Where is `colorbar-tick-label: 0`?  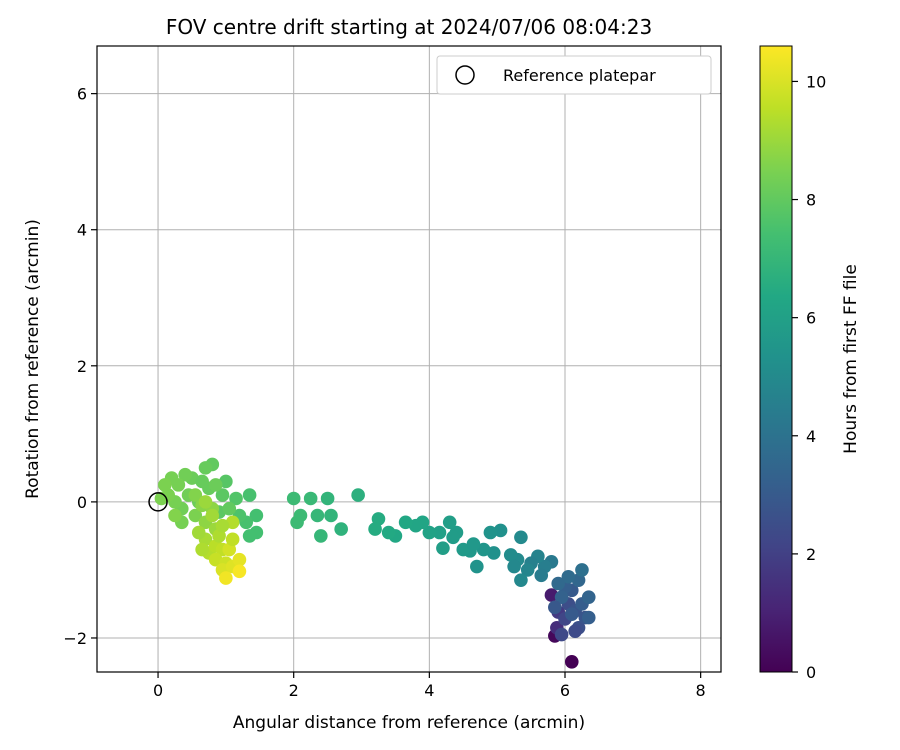
colorbar-tick-label: 0 is located at coordinates (811, 672).